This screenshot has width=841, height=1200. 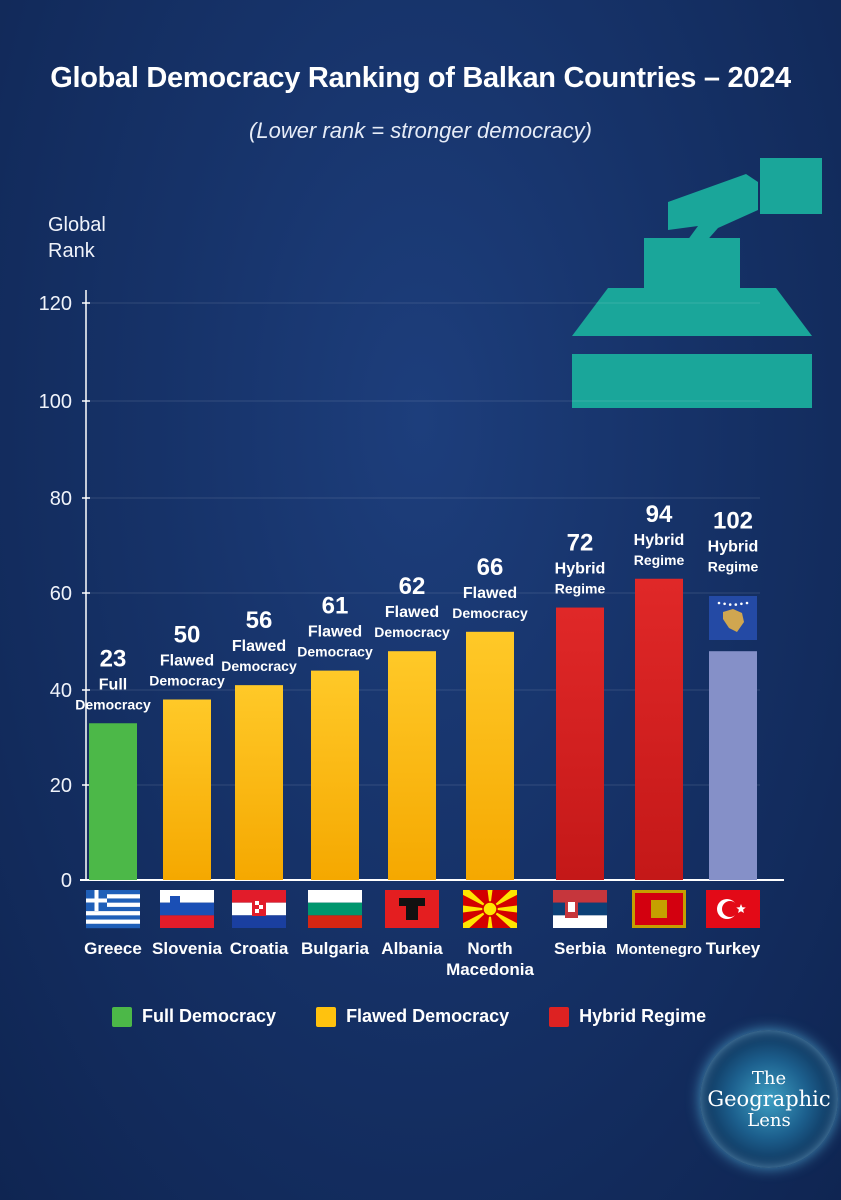 I want to click on bar-serbia, so click(x=580, y=743).